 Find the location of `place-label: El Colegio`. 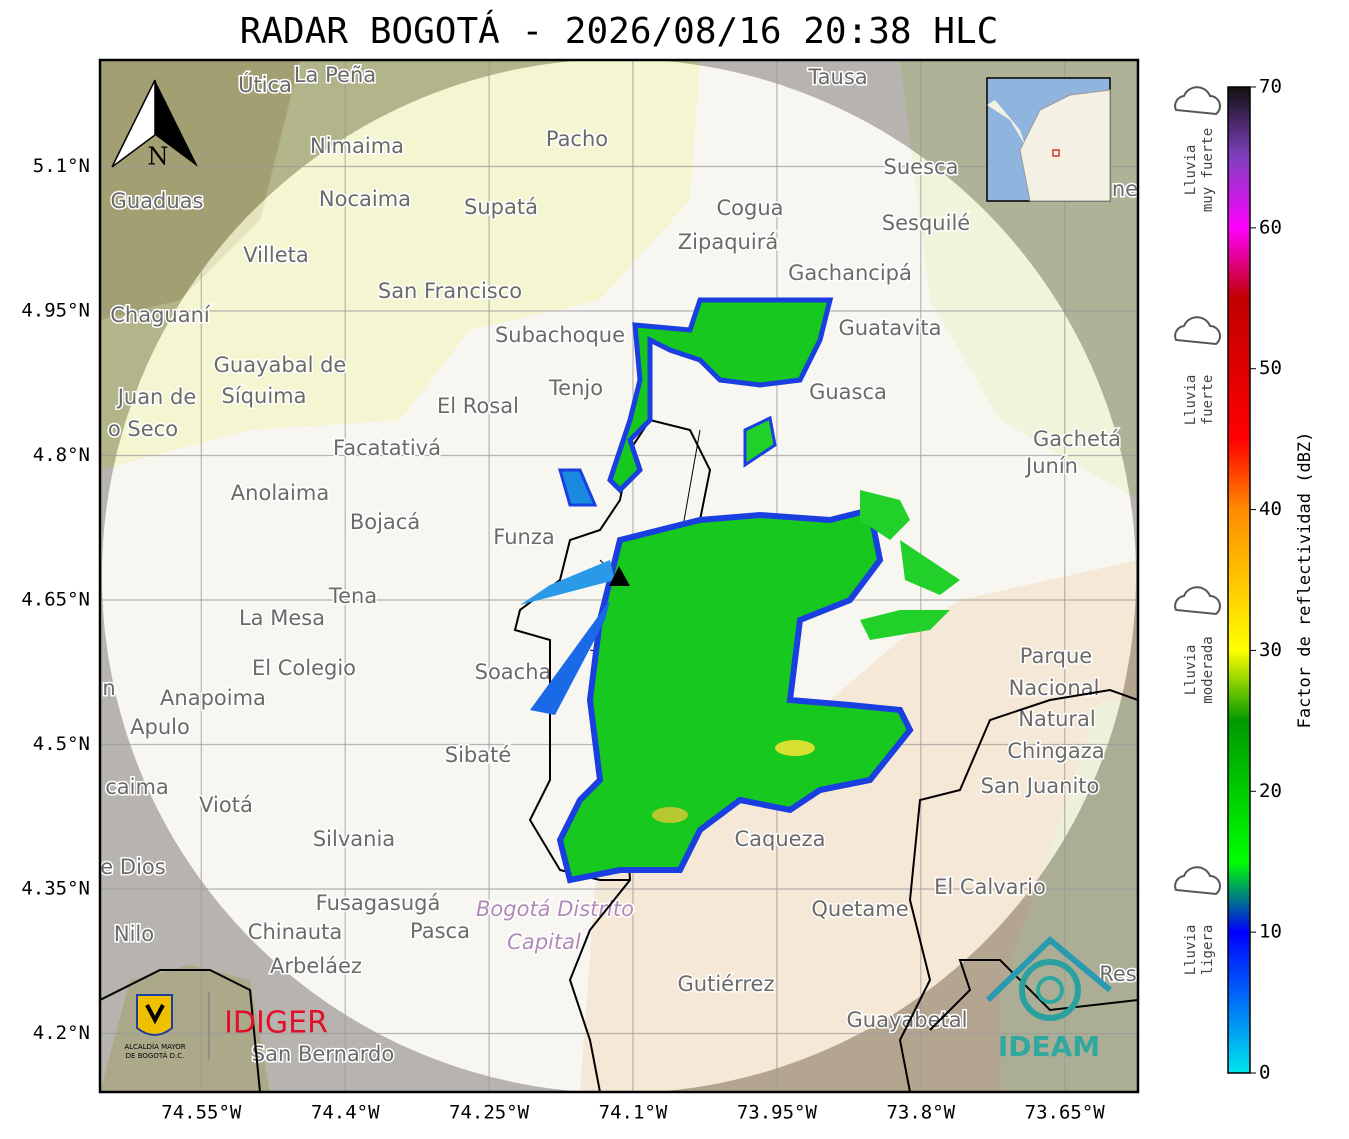

place-label: El Colegio is located at coordinates (304, 668).